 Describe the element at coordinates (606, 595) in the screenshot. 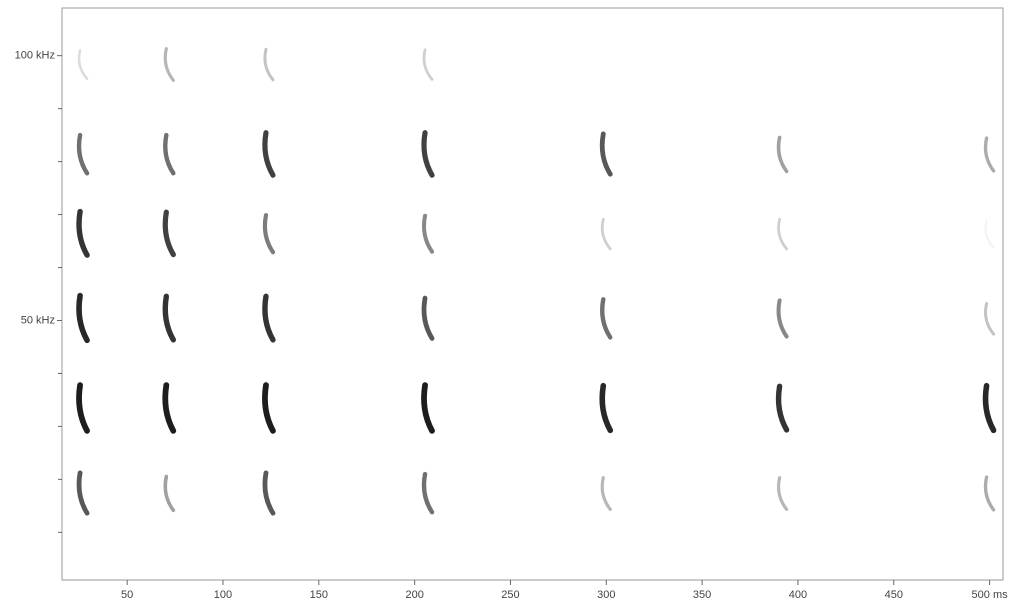

I see `x-tick-label: 300` at that location.